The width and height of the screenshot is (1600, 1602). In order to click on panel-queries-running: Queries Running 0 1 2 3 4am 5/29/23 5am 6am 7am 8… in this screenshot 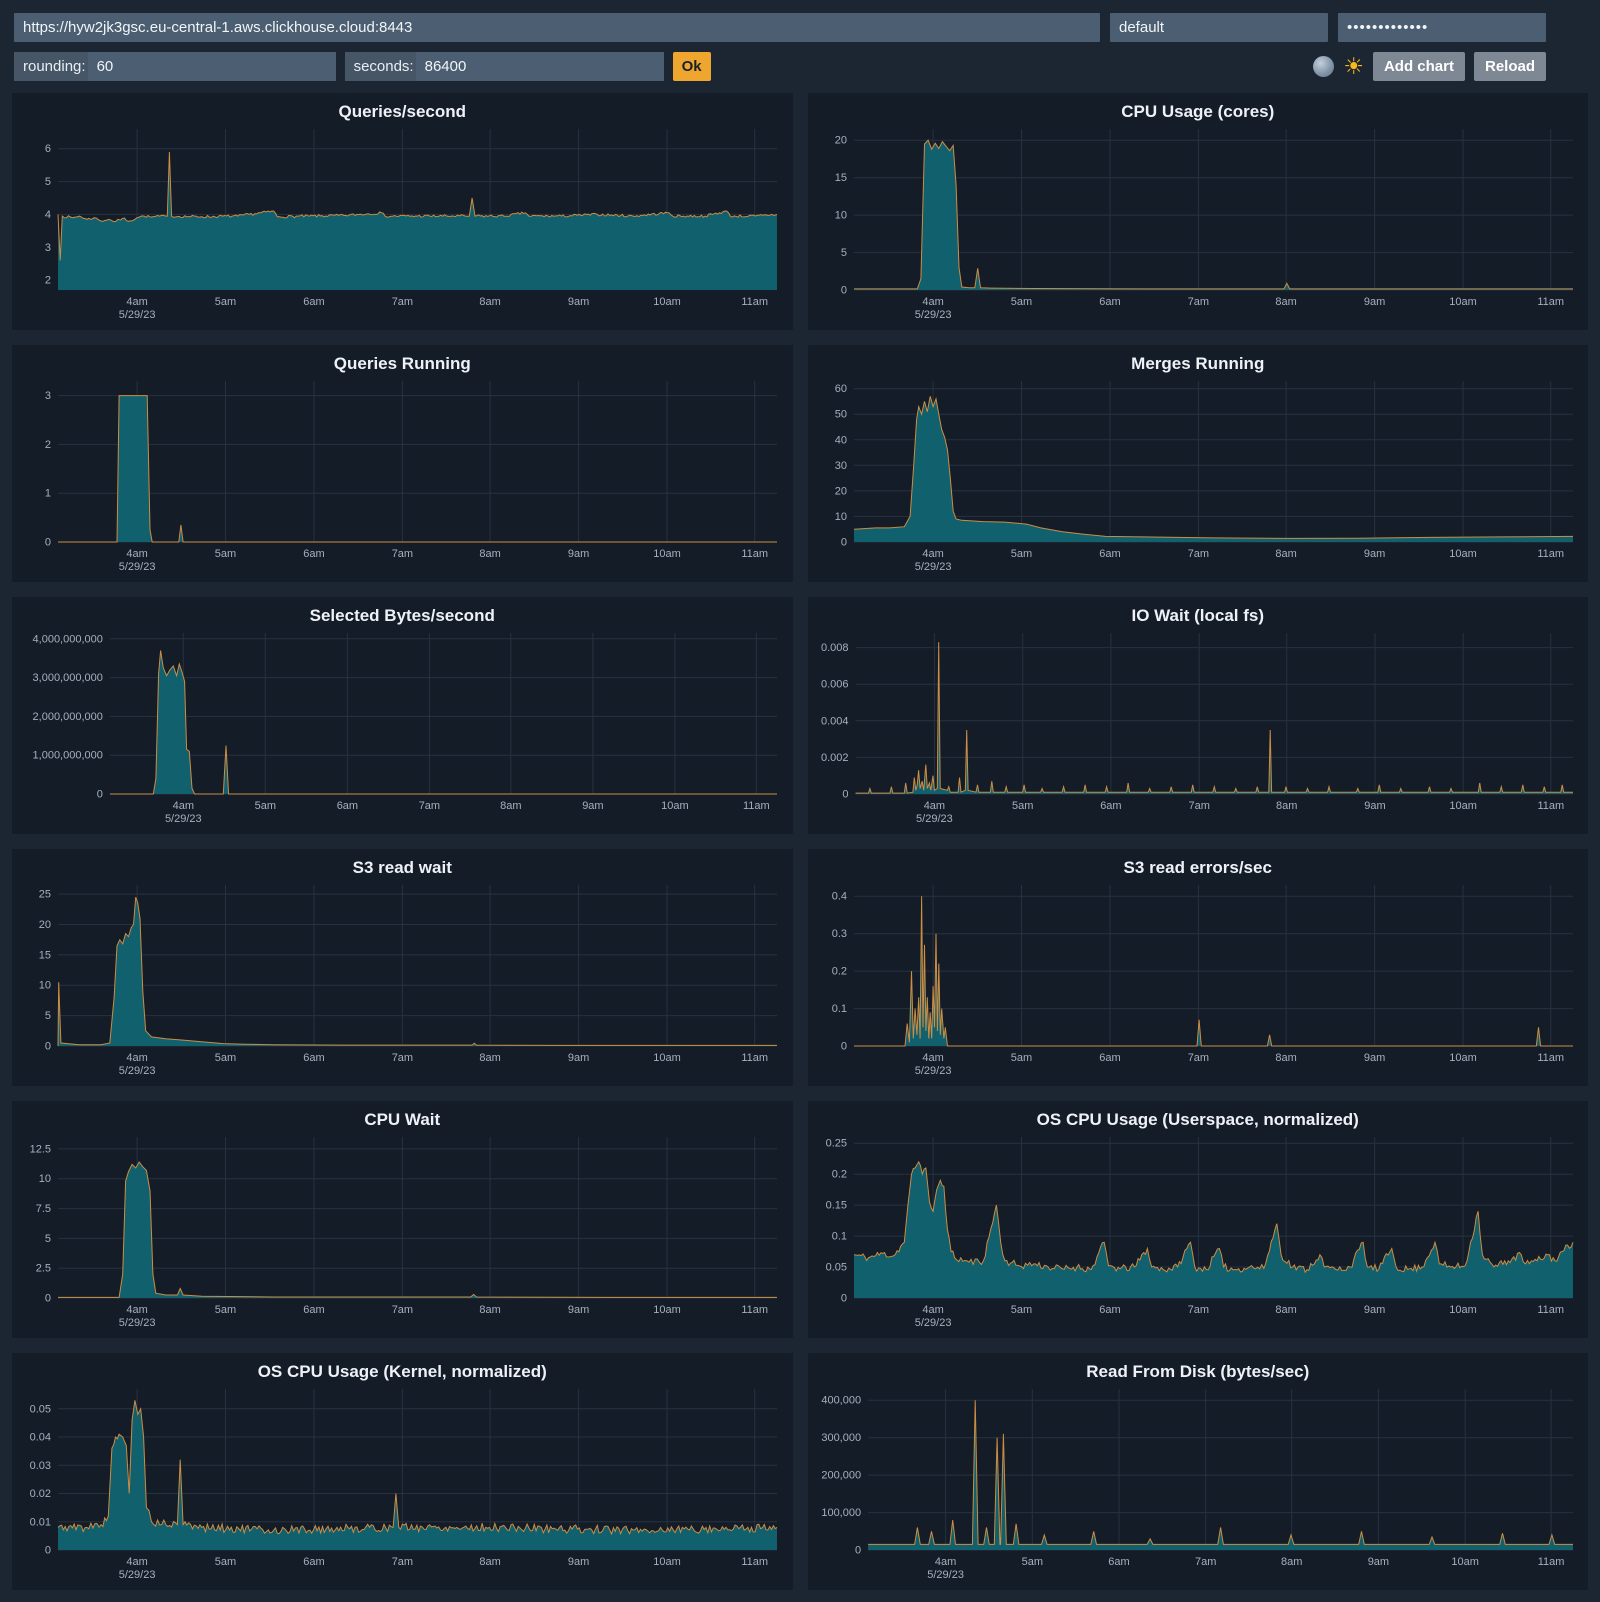, I will do `click(402, 463)`.